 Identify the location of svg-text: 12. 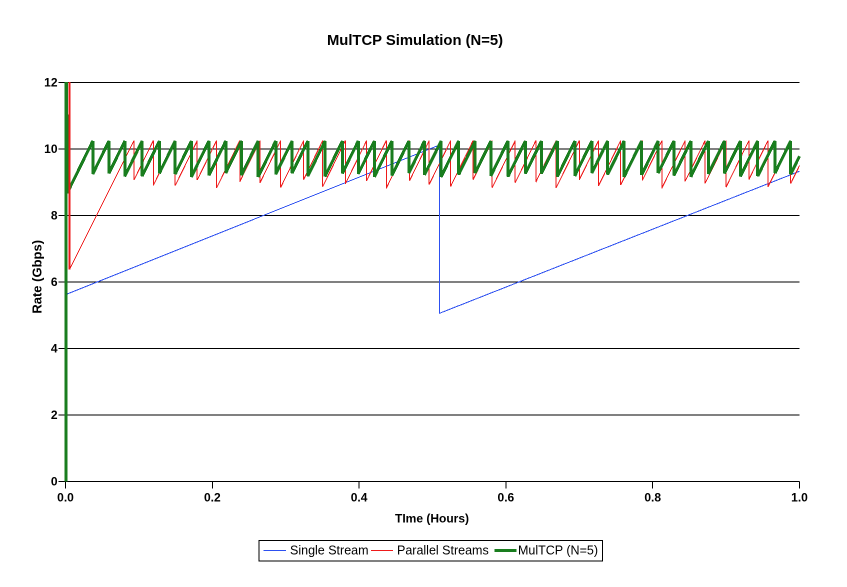
(51, 83).